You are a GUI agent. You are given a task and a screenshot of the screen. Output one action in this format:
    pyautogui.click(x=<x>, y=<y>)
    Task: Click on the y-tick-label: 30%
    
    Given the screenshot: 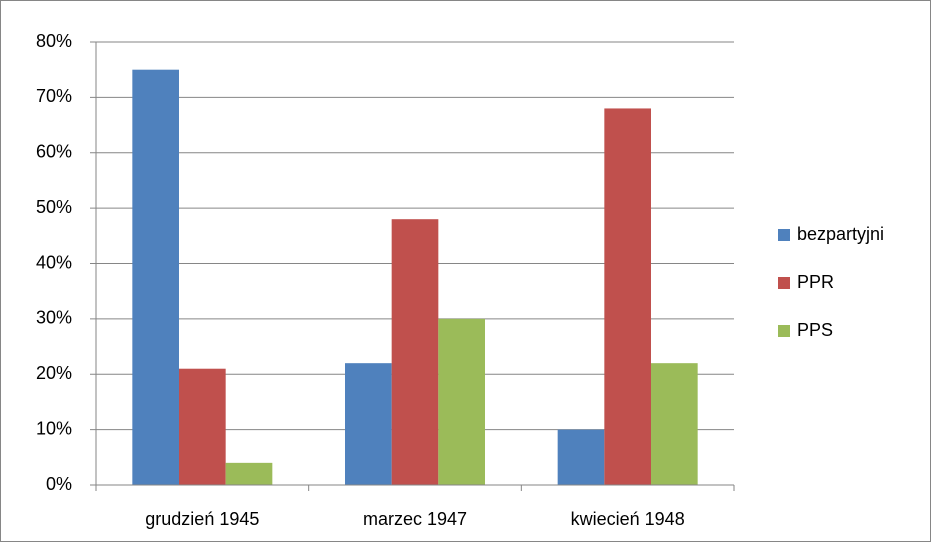 What is the action you would take?
    pyautogui.click(x=54, y=318)
    